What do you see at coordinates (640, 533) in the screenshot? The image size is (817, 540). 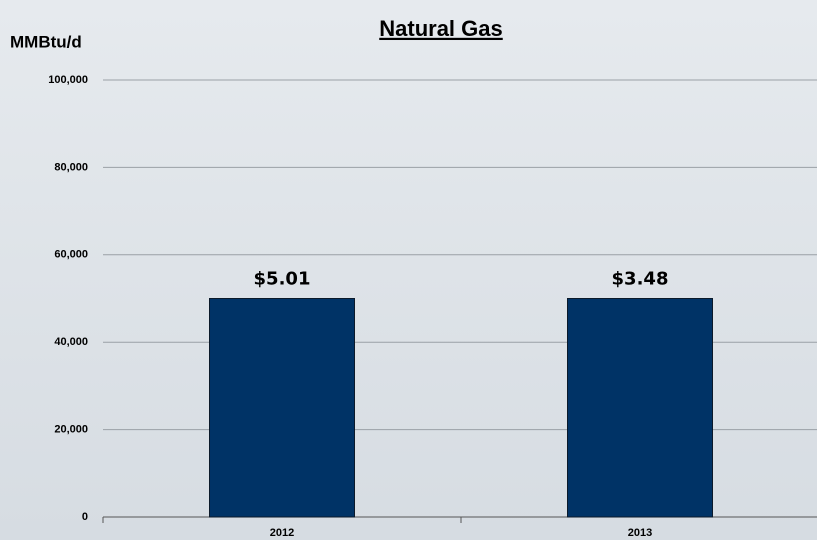 I see `x-tick-label: 2013` at bounding box center [640, 533].